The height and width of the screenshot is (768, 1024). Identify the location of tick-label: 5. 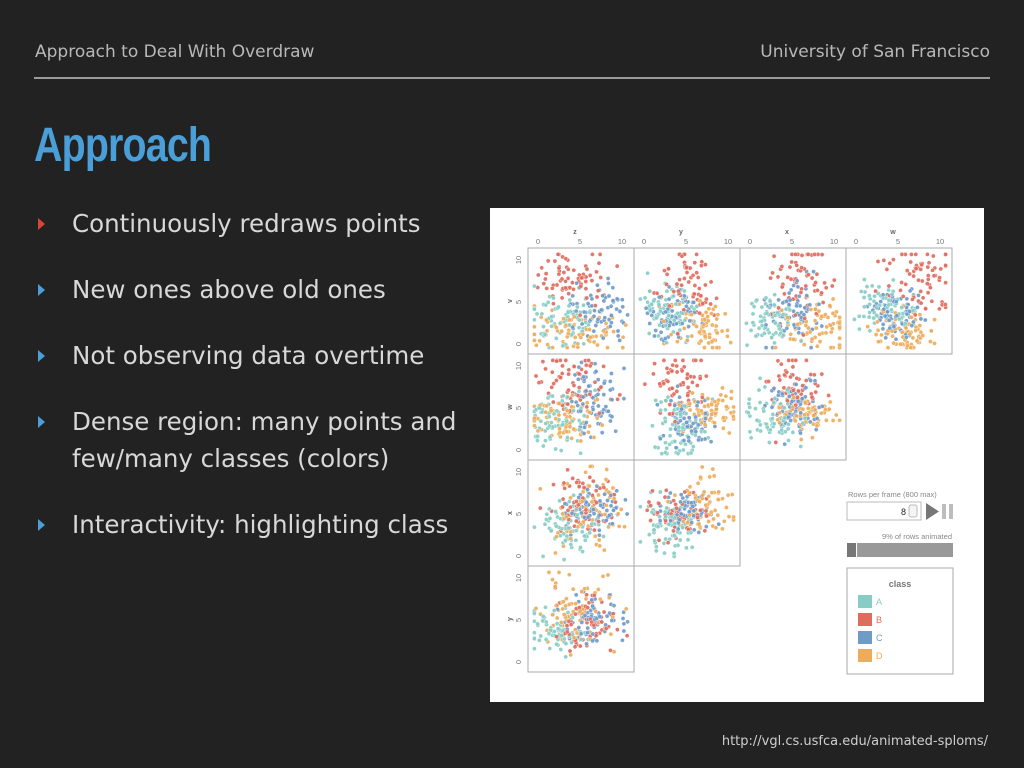
(686, 241).